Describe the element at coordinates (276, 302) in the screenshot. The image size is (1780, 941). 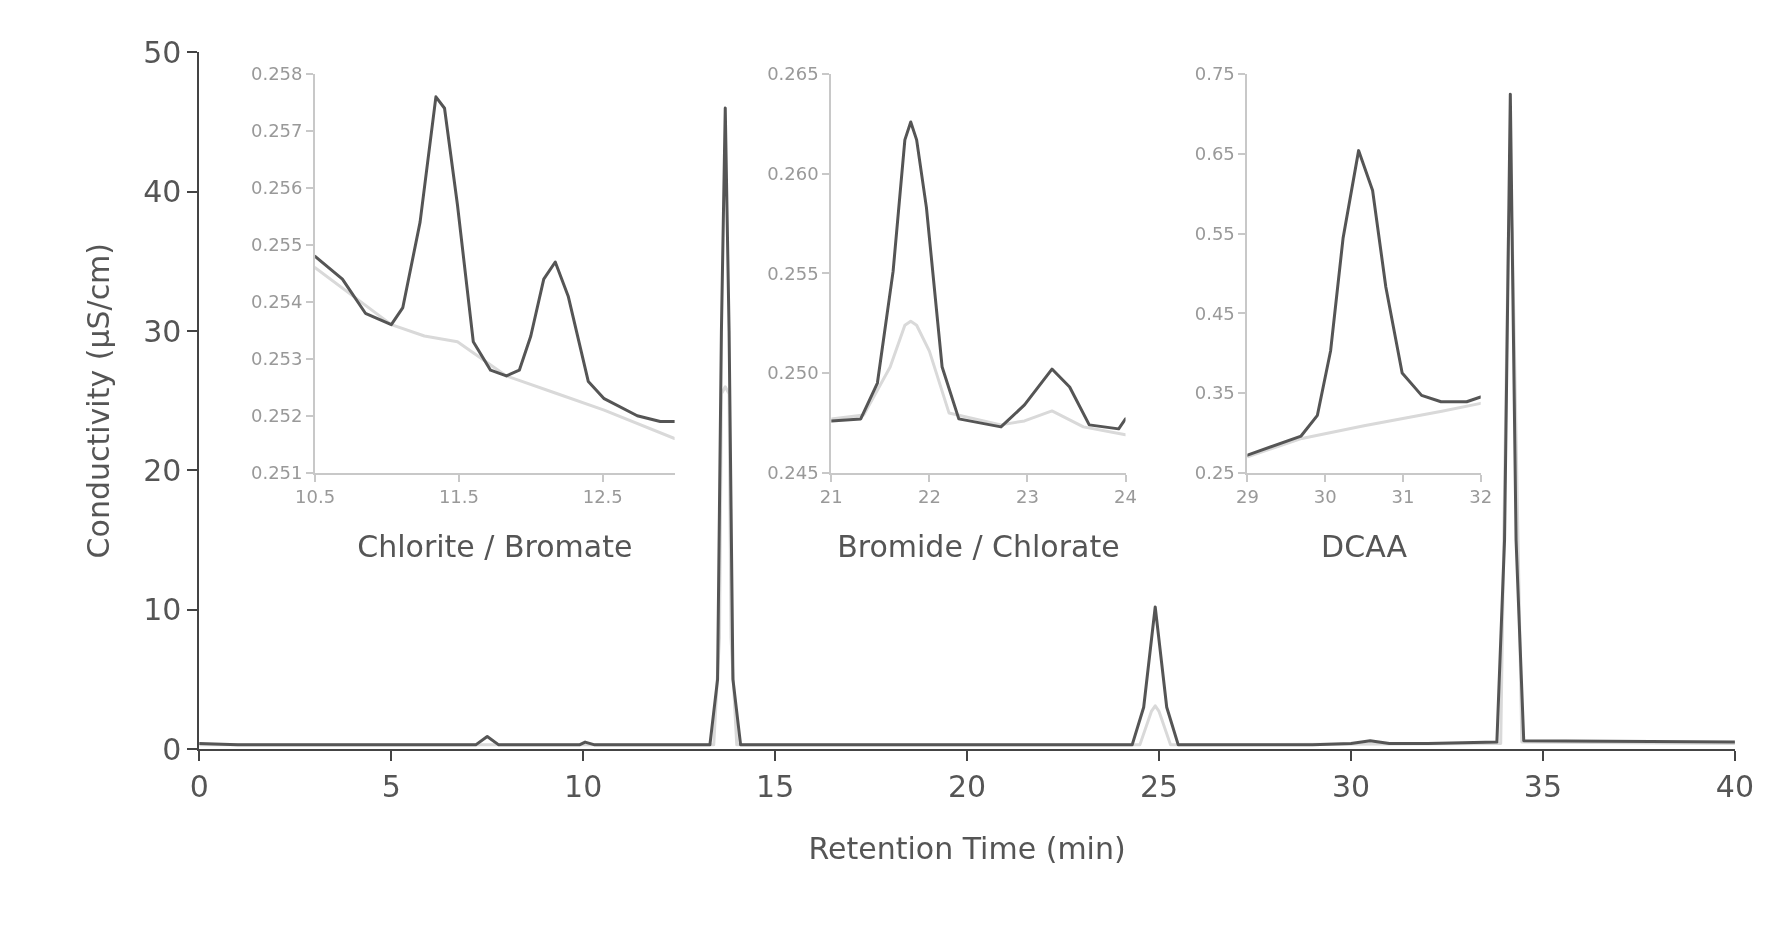
I see `y-tick-label: 0.254` at that location.